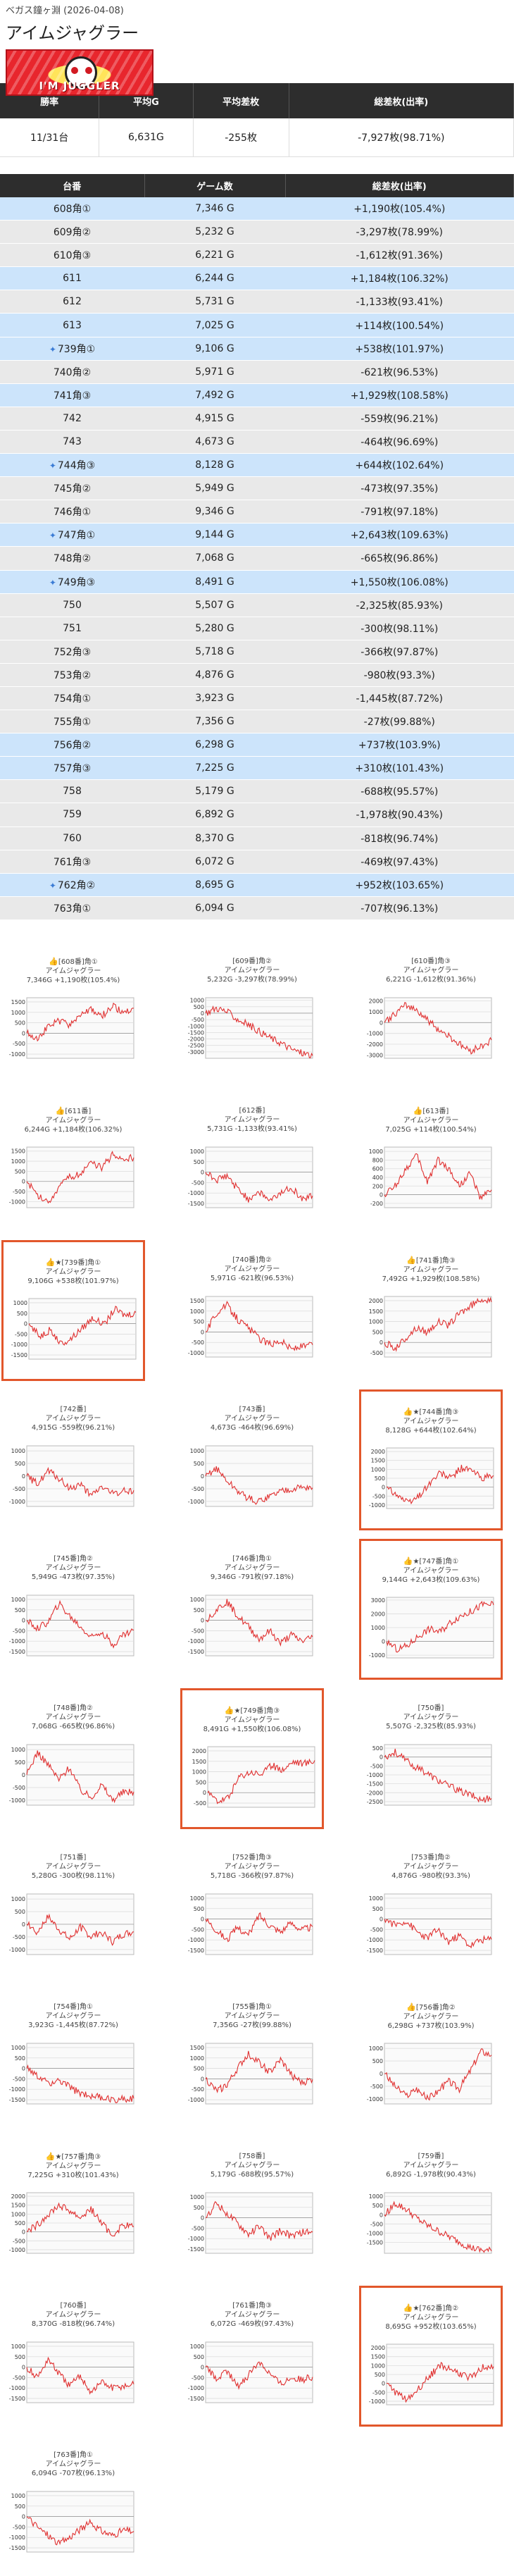 The width and height of the screenshot is (514, 2576). What do you see at coordinates (74, 1858) in the screenshot?
I see `card-title: [751番]` at bounding box center [74, 1858].